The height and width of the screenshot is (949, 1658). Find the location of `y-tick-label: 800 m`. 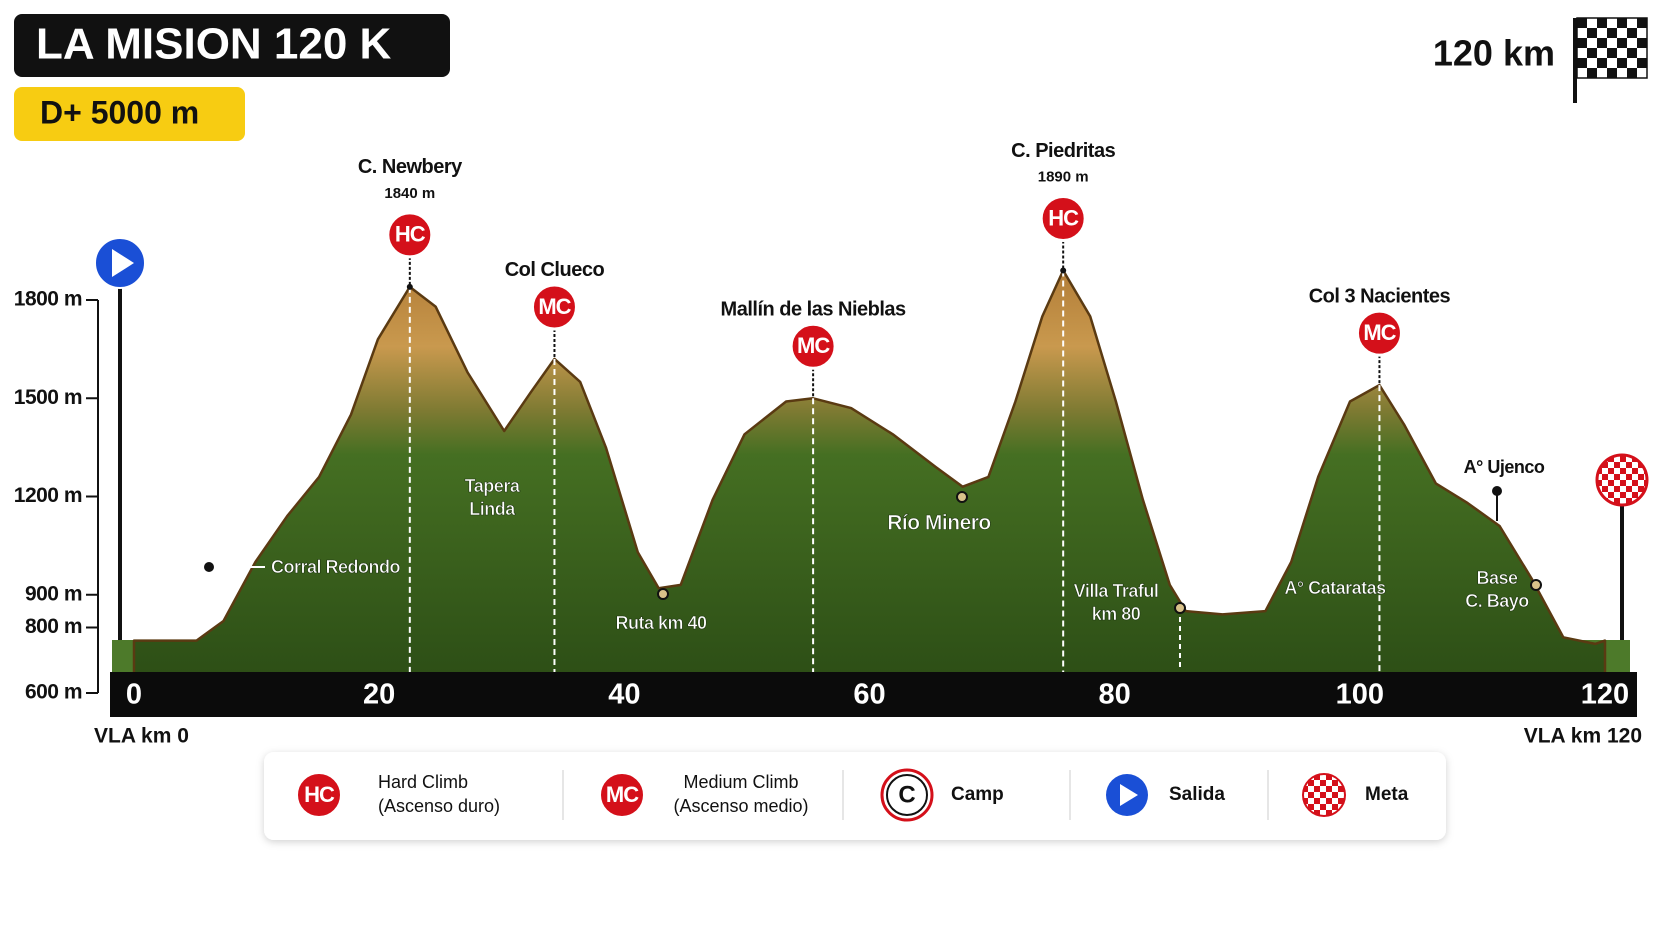

y-tick-label: 800 m is located at coordinates (53, 626).